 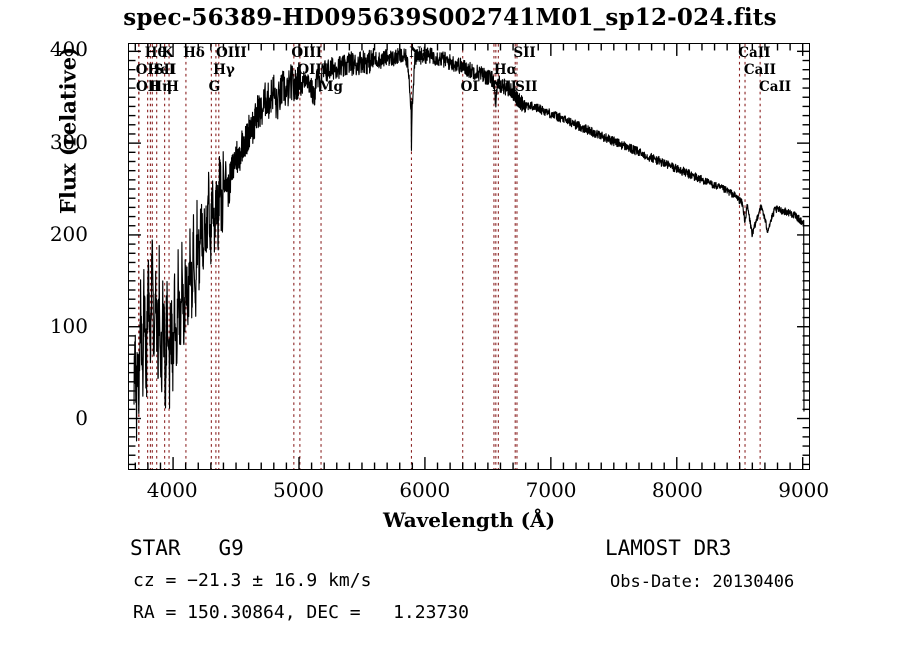 I want to click on spectral-line-label-H: Hα, so click(x=505, y=70).